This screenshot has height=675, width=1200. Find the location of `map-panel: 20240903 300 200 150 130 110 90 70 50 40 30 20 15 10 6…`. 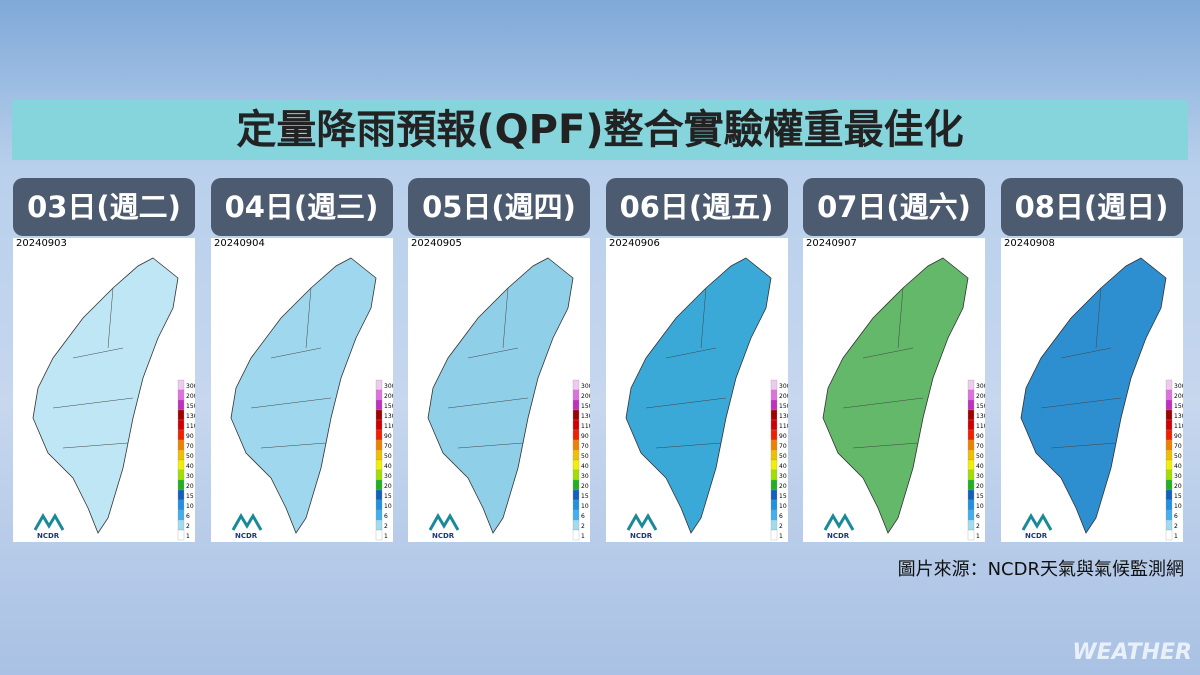

map-panel: 20240903 300 200 150 130 110 90 70 50 40 30 20 15 10 6… is located at coordinates (104, 390).